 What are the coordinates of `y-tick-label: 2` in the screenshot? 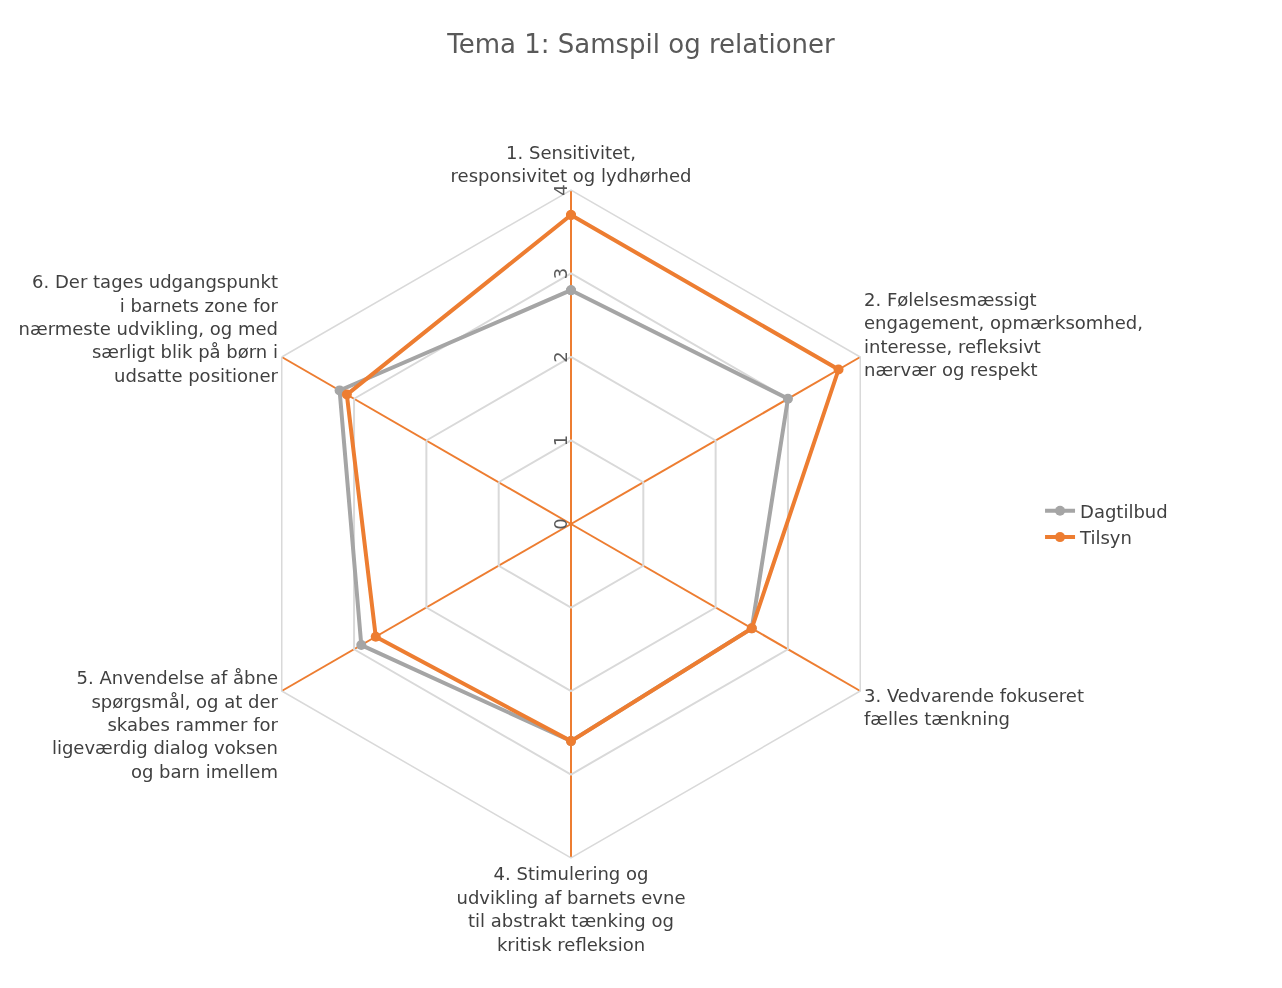 It's located at (560, 357).